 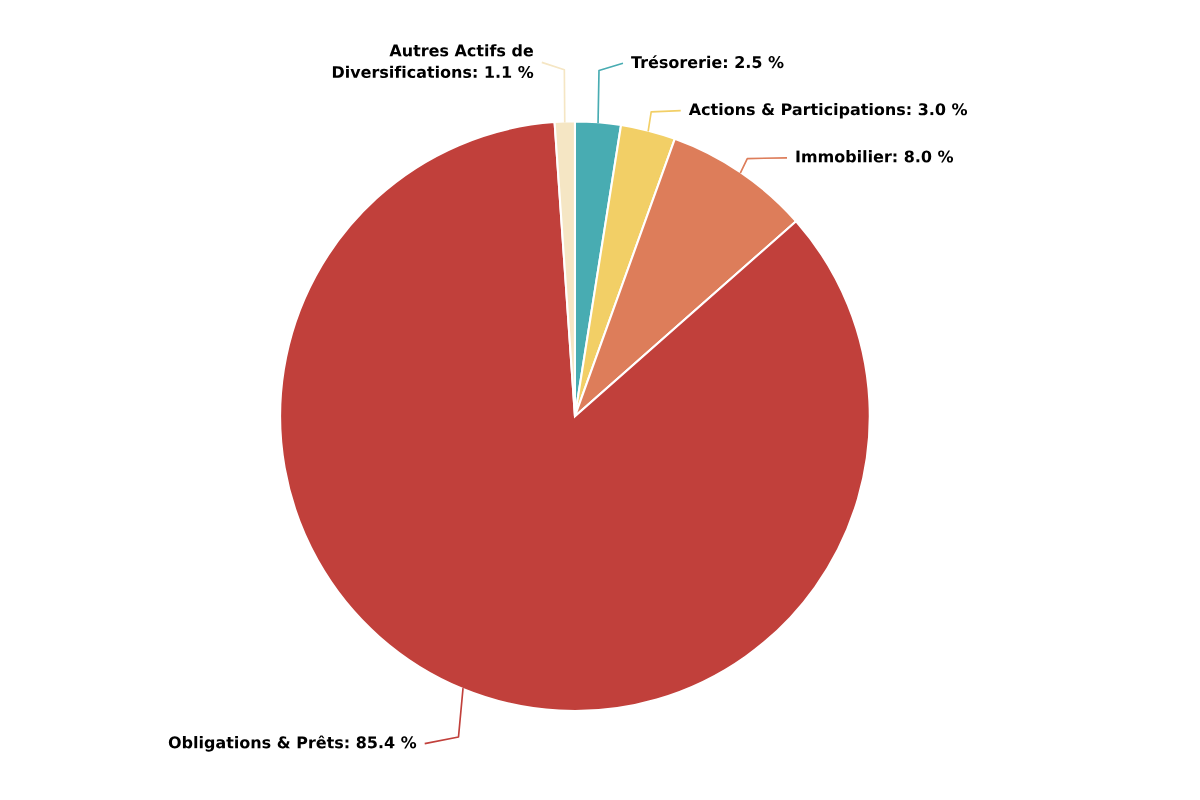 What do you see at coordinates (828, 110) in the screenshot?
I see `slice-label: Actions & Participations: 3.0 %` at bounding box center [828, 110].